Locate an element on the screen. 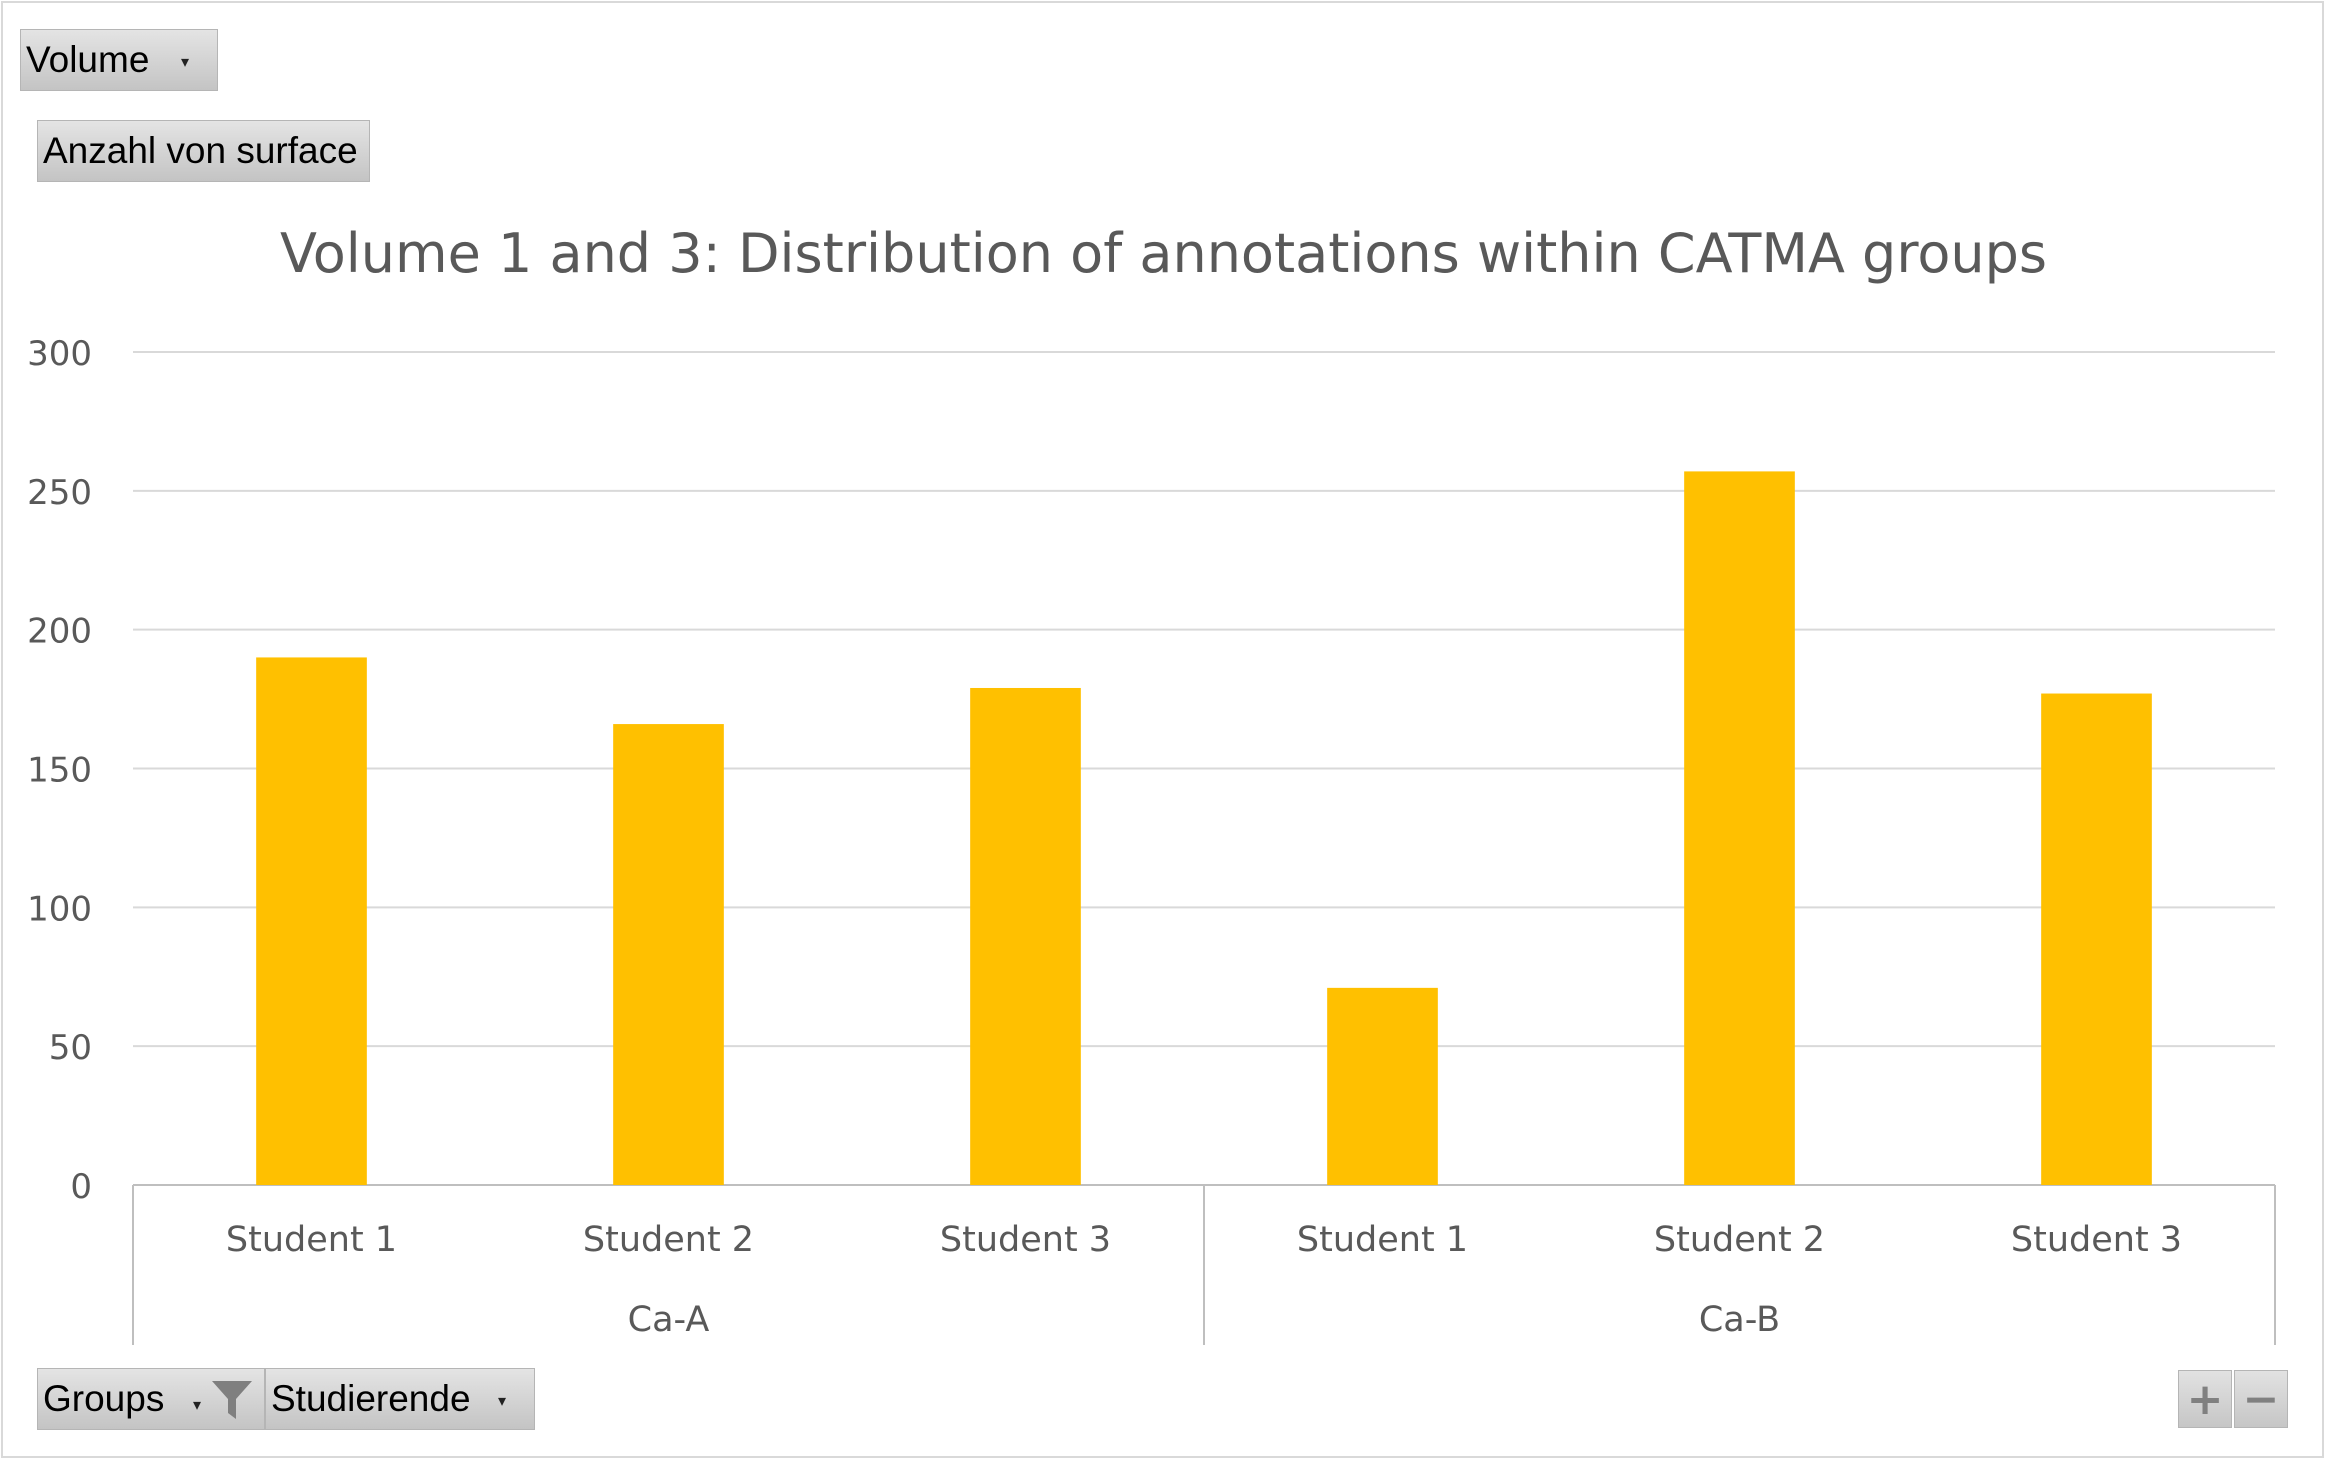 This screenshot has width=2327, height=1461. plus-icon: + is located at coordinates (2205, 1399).